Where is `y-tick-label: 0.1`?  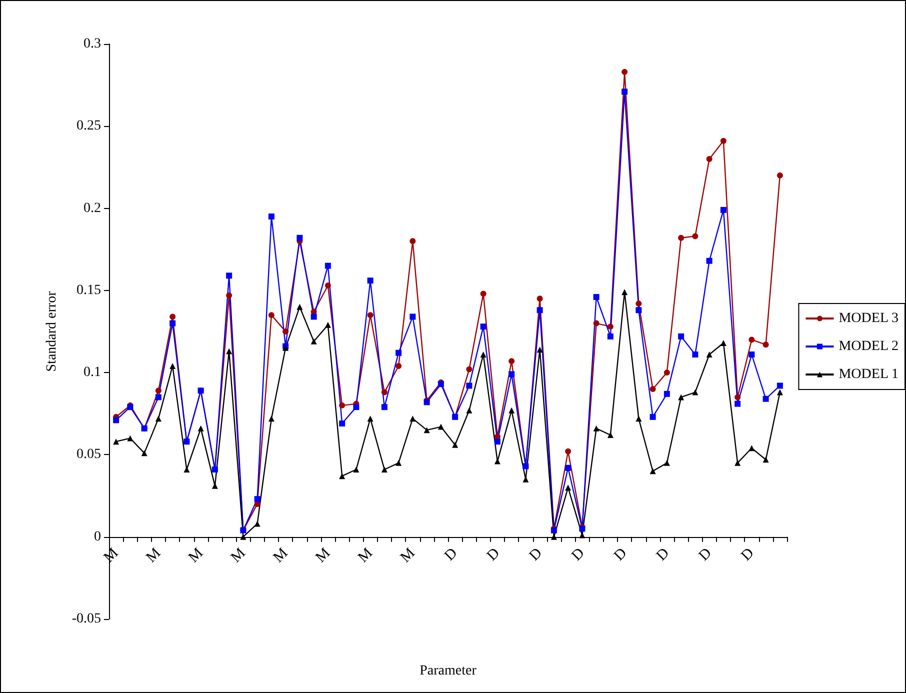 y-tick-label: 0.1 is located at coordinates (92, 372).